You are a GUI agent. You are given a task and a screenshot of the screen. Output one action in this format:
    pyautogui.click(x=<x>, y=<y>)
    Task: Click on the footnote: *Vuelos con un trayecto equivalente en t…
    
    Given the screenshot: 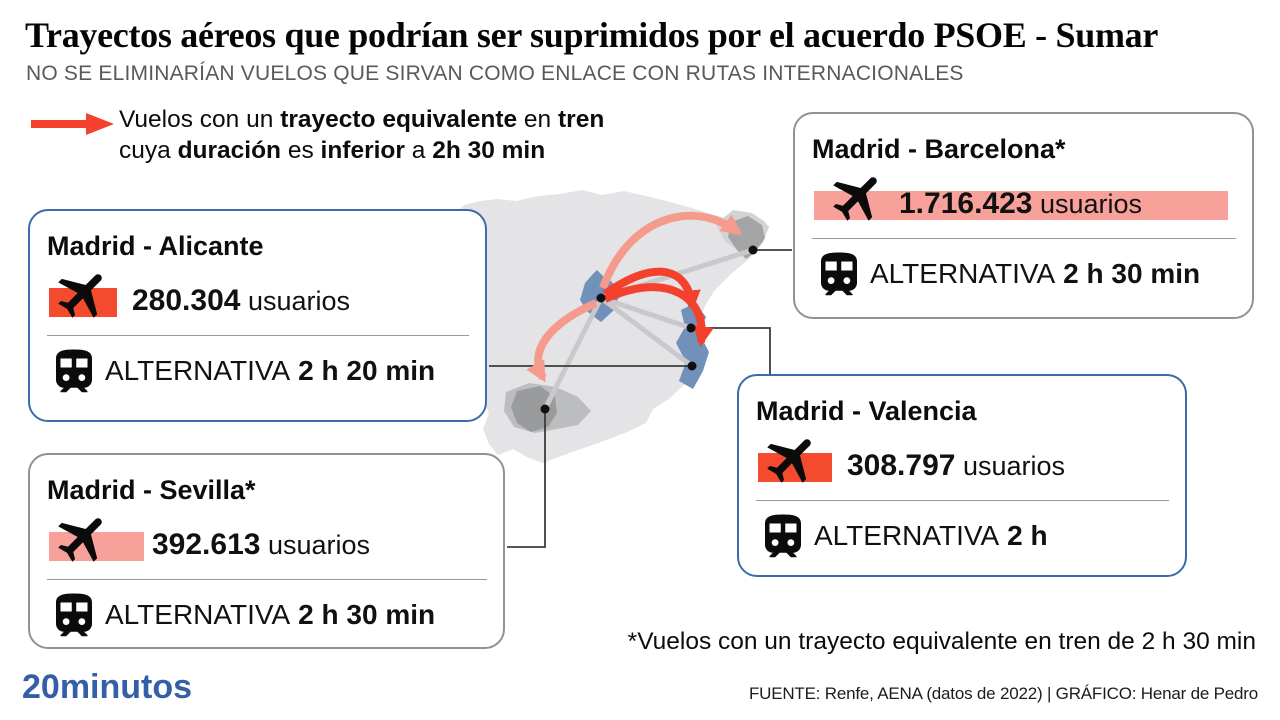 What is the action you would take?
    pyautogui.click(x=941, y=641)
    